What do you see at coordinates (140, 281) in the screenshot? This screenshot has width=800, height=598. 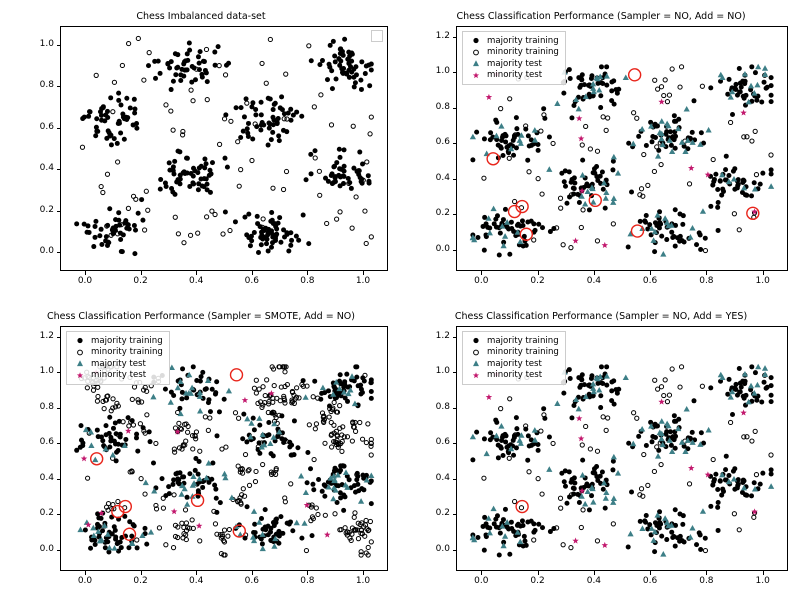 I see `x-tick-label: 0.2` at bounding box center [140, 281].